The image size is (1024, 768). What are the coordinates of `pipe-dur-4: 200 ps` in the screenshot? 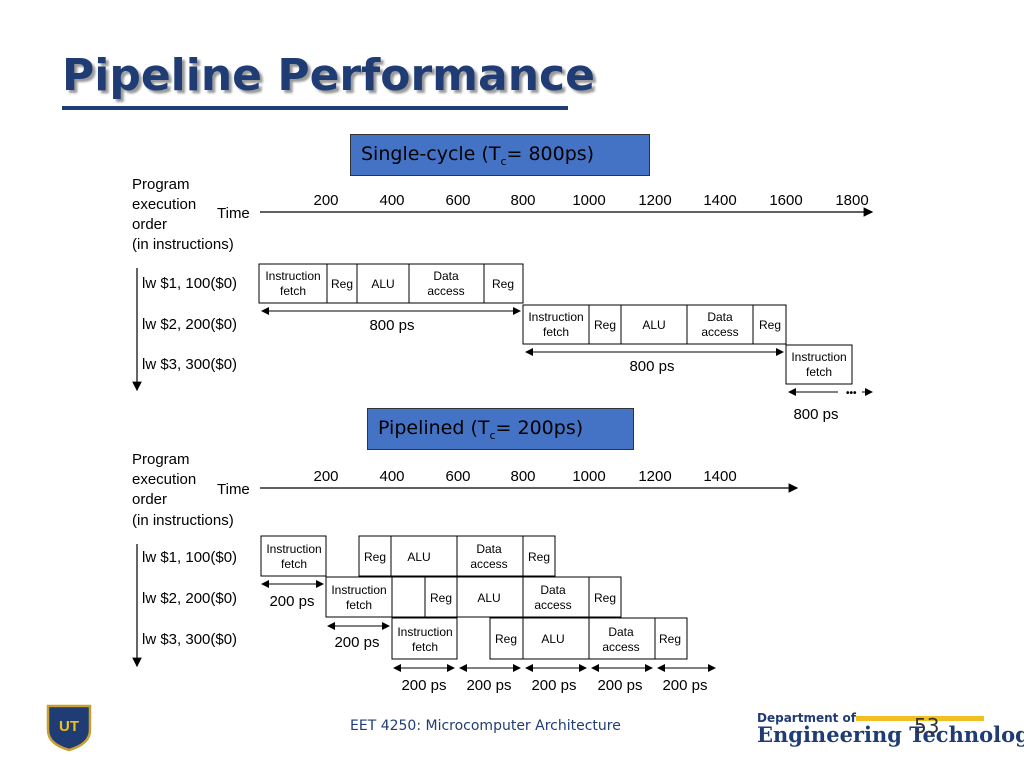 It's located at (488, 685).